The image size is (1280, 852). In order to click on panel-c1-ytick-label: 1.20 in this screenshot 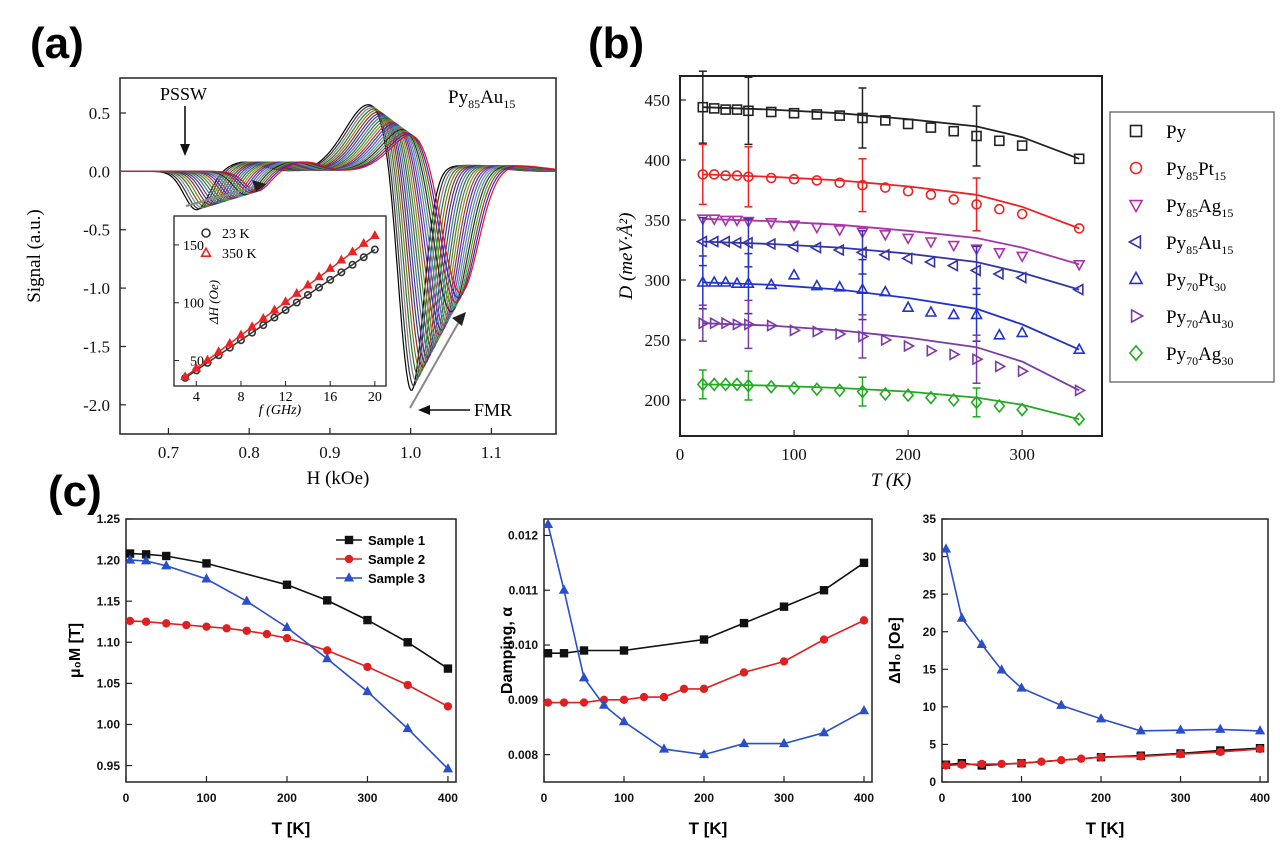, I will do `click(109, 560)`.